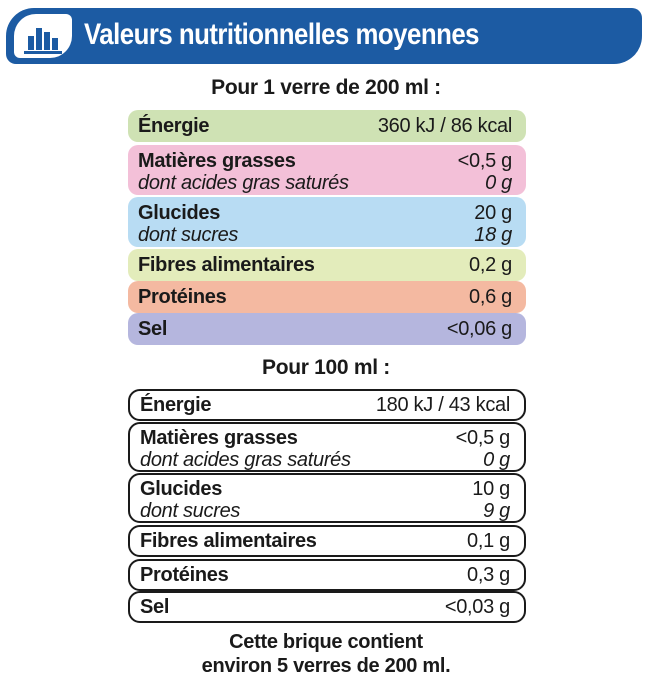 Image resolution: width=652 pixels, height=680 pixels. What do you see at coordinates (326, 642) in the screenshot?
I see `servings-note-line1: Cette brique contient` at bounding box center [326, 642].